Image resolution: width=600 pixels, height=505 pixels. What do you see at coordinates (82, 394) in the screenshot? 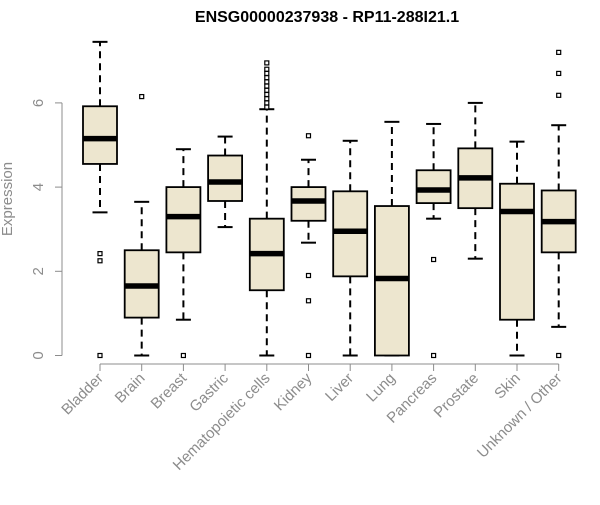
I see `category-label: Bladder` at bounding box center [82, 394].